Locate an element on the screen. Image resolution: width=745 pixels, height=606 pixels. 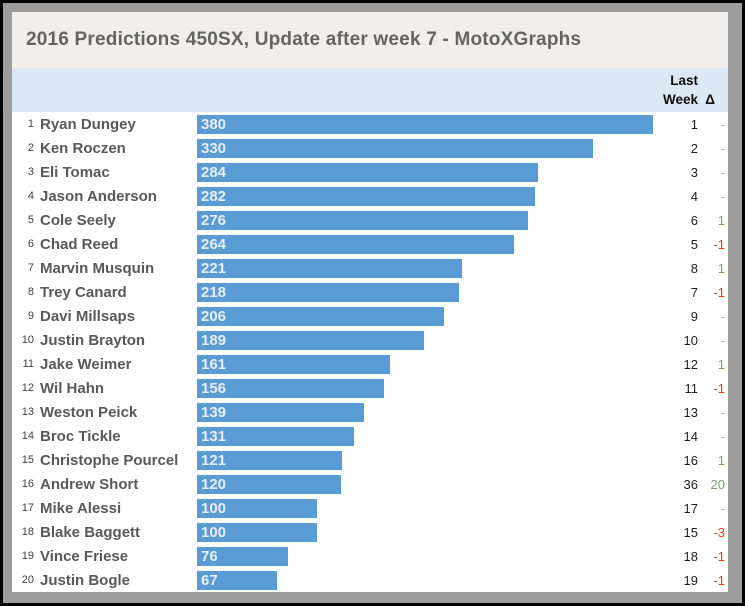
points-value: 131 is located at coordinates (214, 436).